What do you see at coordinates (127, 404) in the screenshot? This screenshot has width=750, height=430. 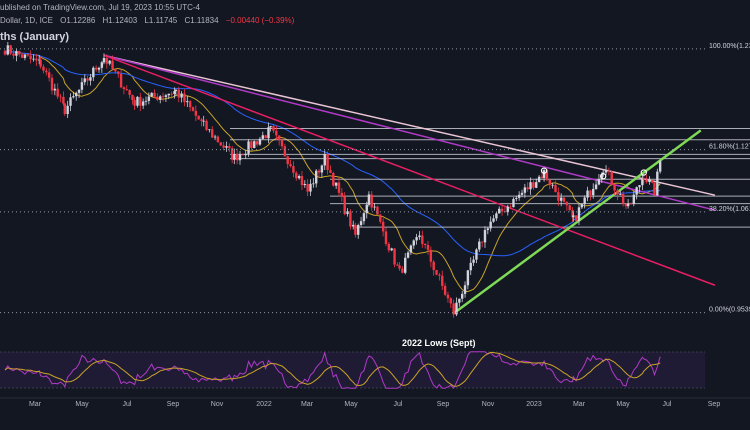 I see `x-axis-tick-label: Jul` at bounding box center [127, 404].